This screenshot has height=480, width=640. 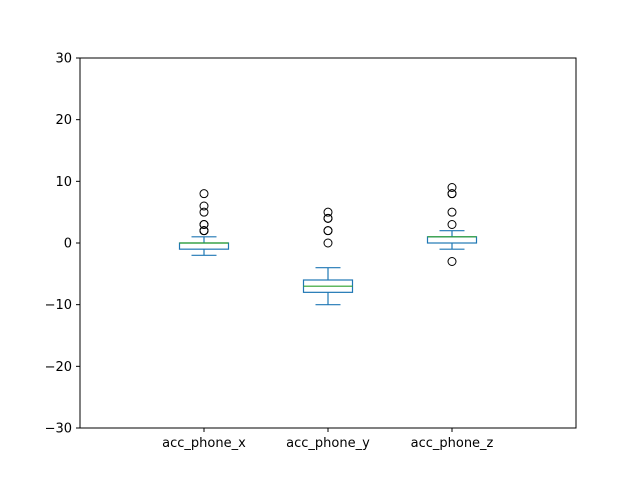 I want to click on box-group-acc_phone_y, so click(x=328, y=256).